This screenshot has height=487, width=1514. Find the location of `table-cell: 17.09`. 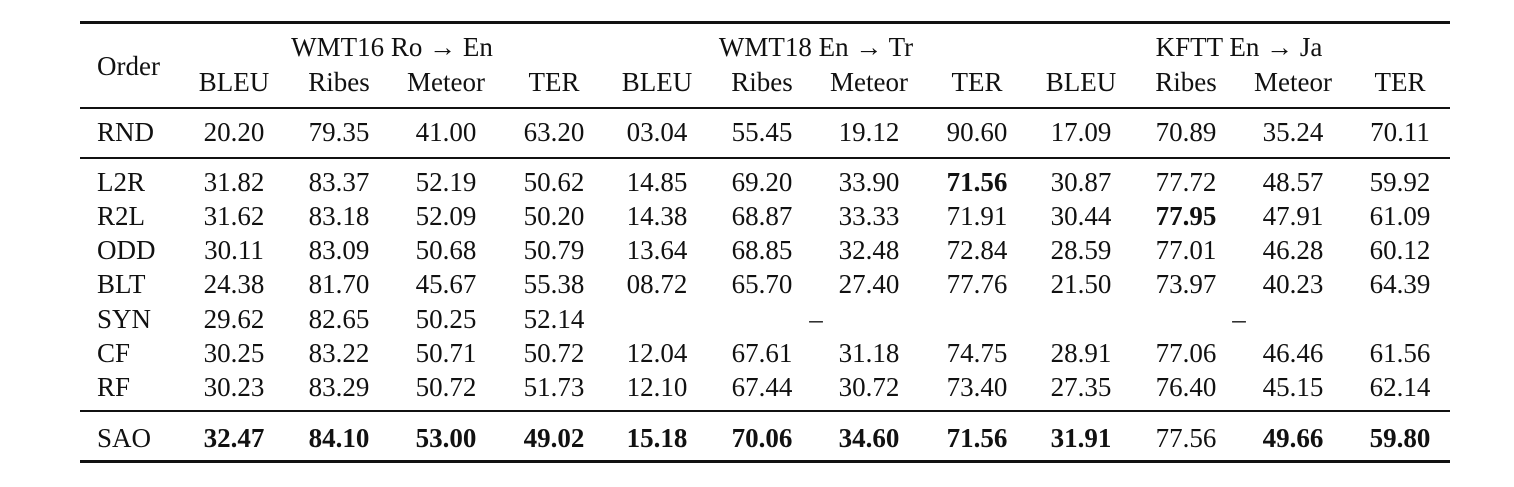

table-cell: 17.09 is located at coordinates (1081, 132).